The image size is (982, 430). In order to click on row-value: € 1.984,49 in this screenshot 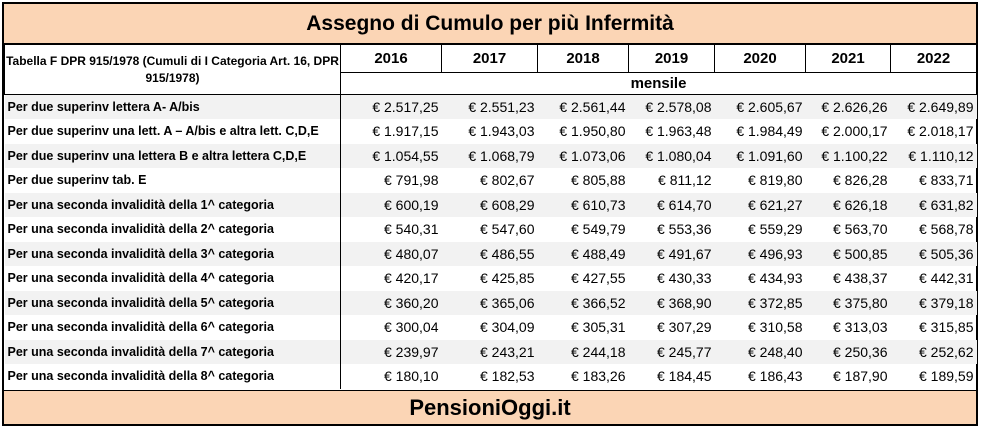, I will do `click(769, 131)`.